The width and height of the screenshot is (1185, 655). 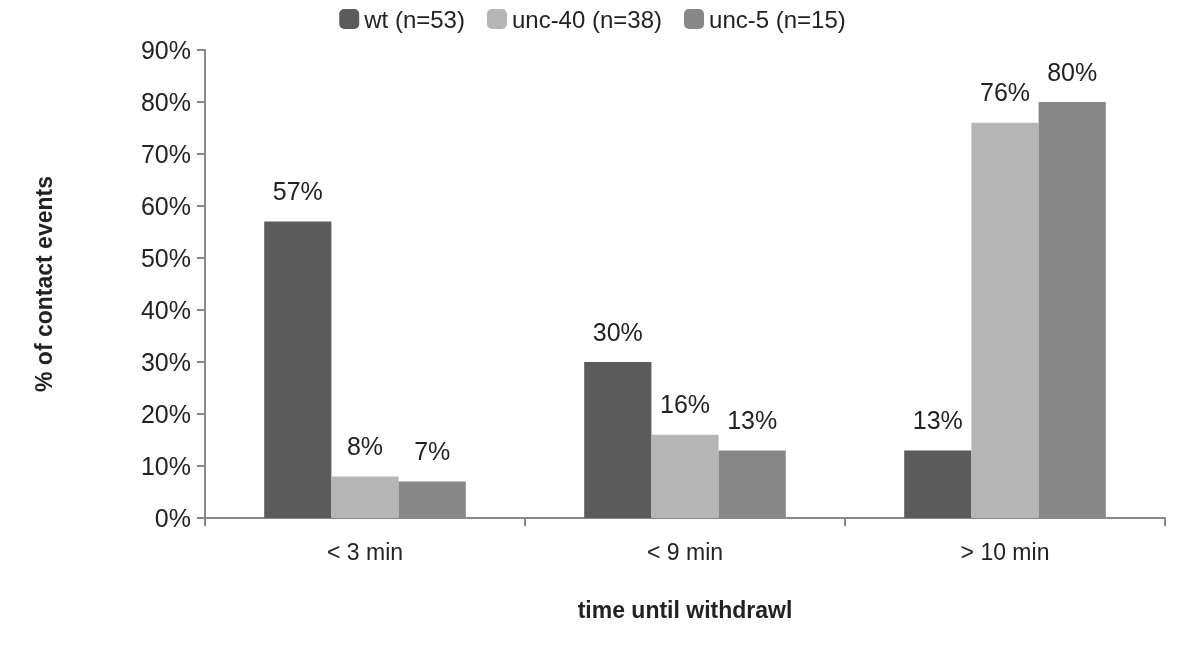 I want to click on y-tick-label: 0%, so click(x=172, y=518).